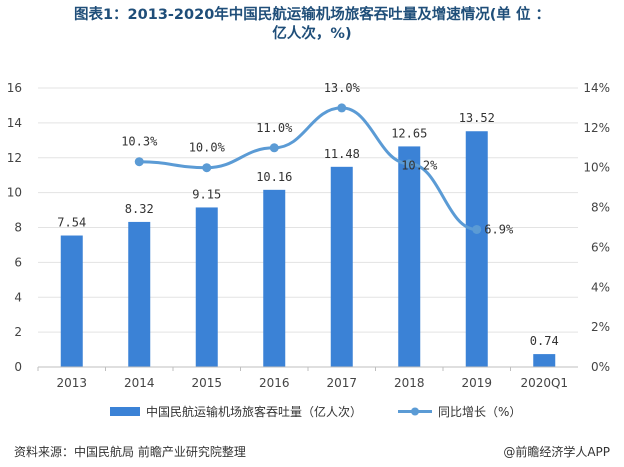 The image size is (624, 467). What do you see at coordinates (544, 383) in the screenshot?
I see `x-tick-label: 2020Q1` at bounding box center [544, 383].